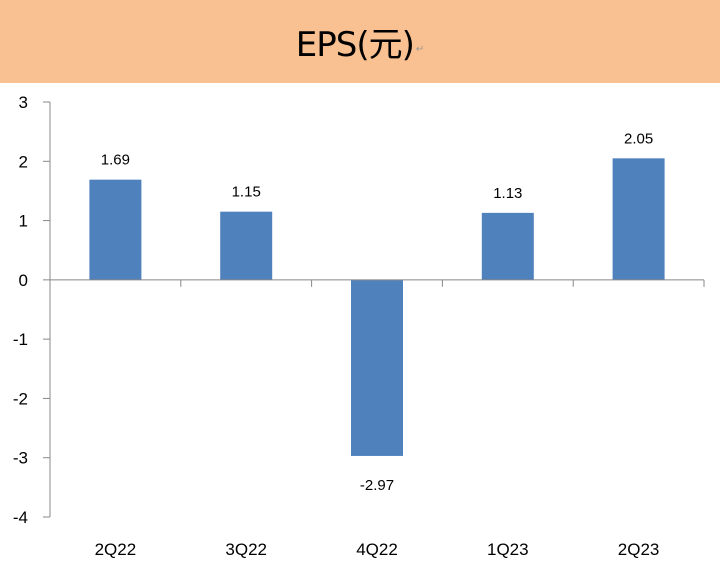  I want to click on paragraph-mark-icon: ↵, so click(420, 49).